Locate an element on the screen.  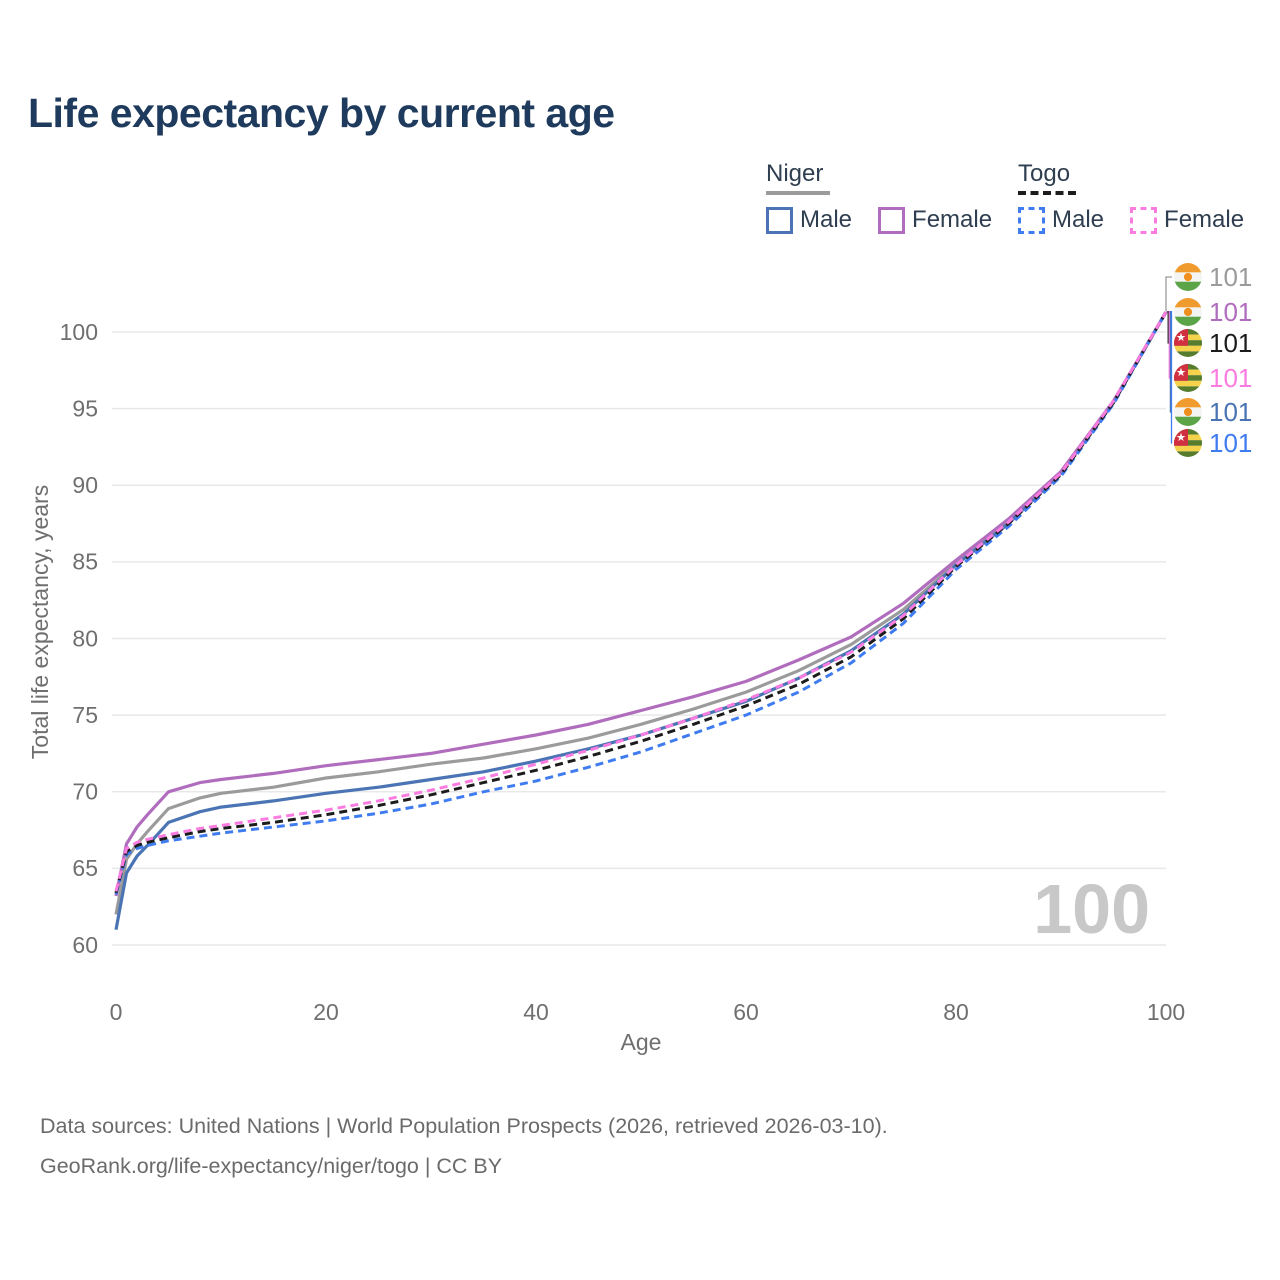
y-tick-label: 65 is located at coordinates (85, 868).